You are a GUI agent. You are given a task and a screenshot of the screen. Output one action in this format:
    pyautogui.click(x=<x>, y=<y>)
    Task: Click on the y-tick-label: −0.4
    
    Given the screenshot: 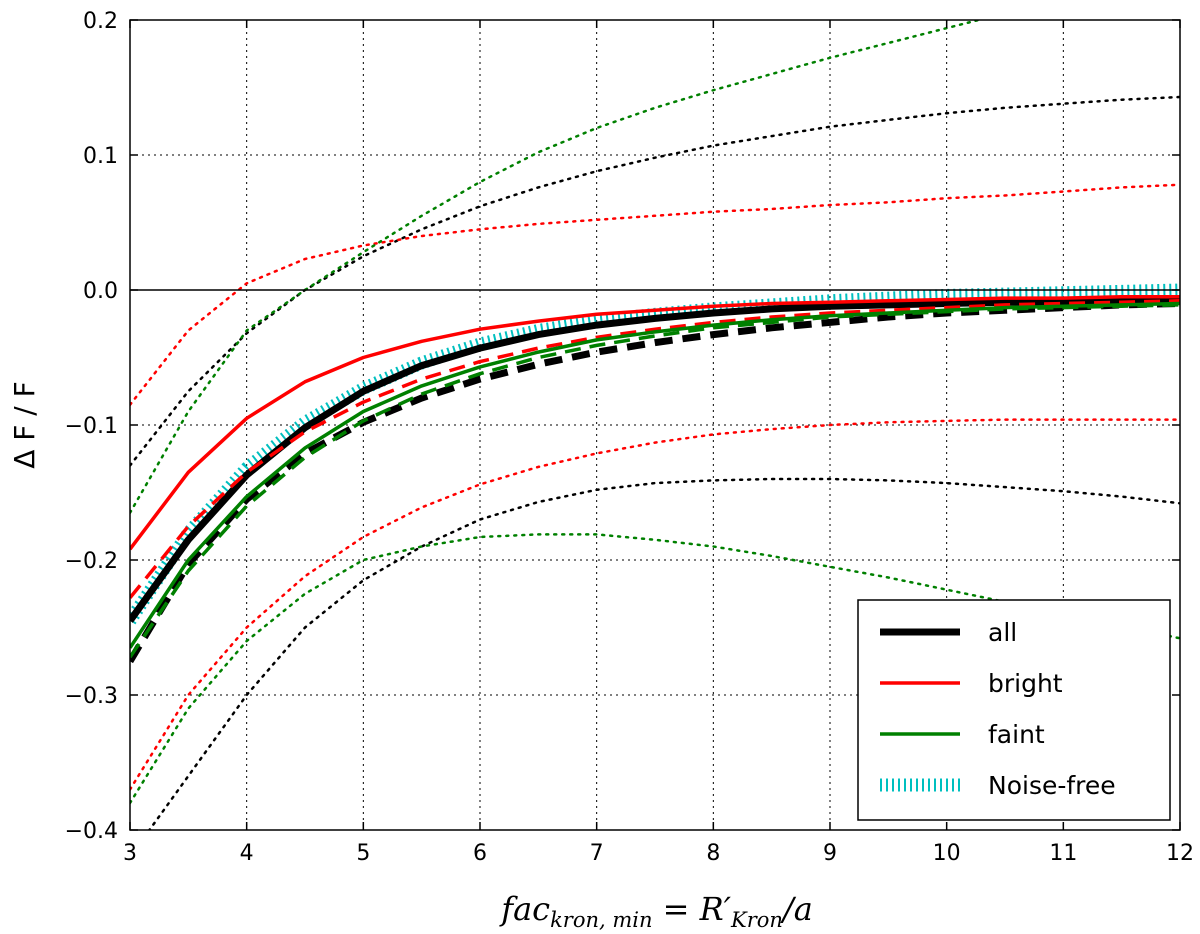 What is the action you would take?
    pyautogui.click(x=91, y=831)
    